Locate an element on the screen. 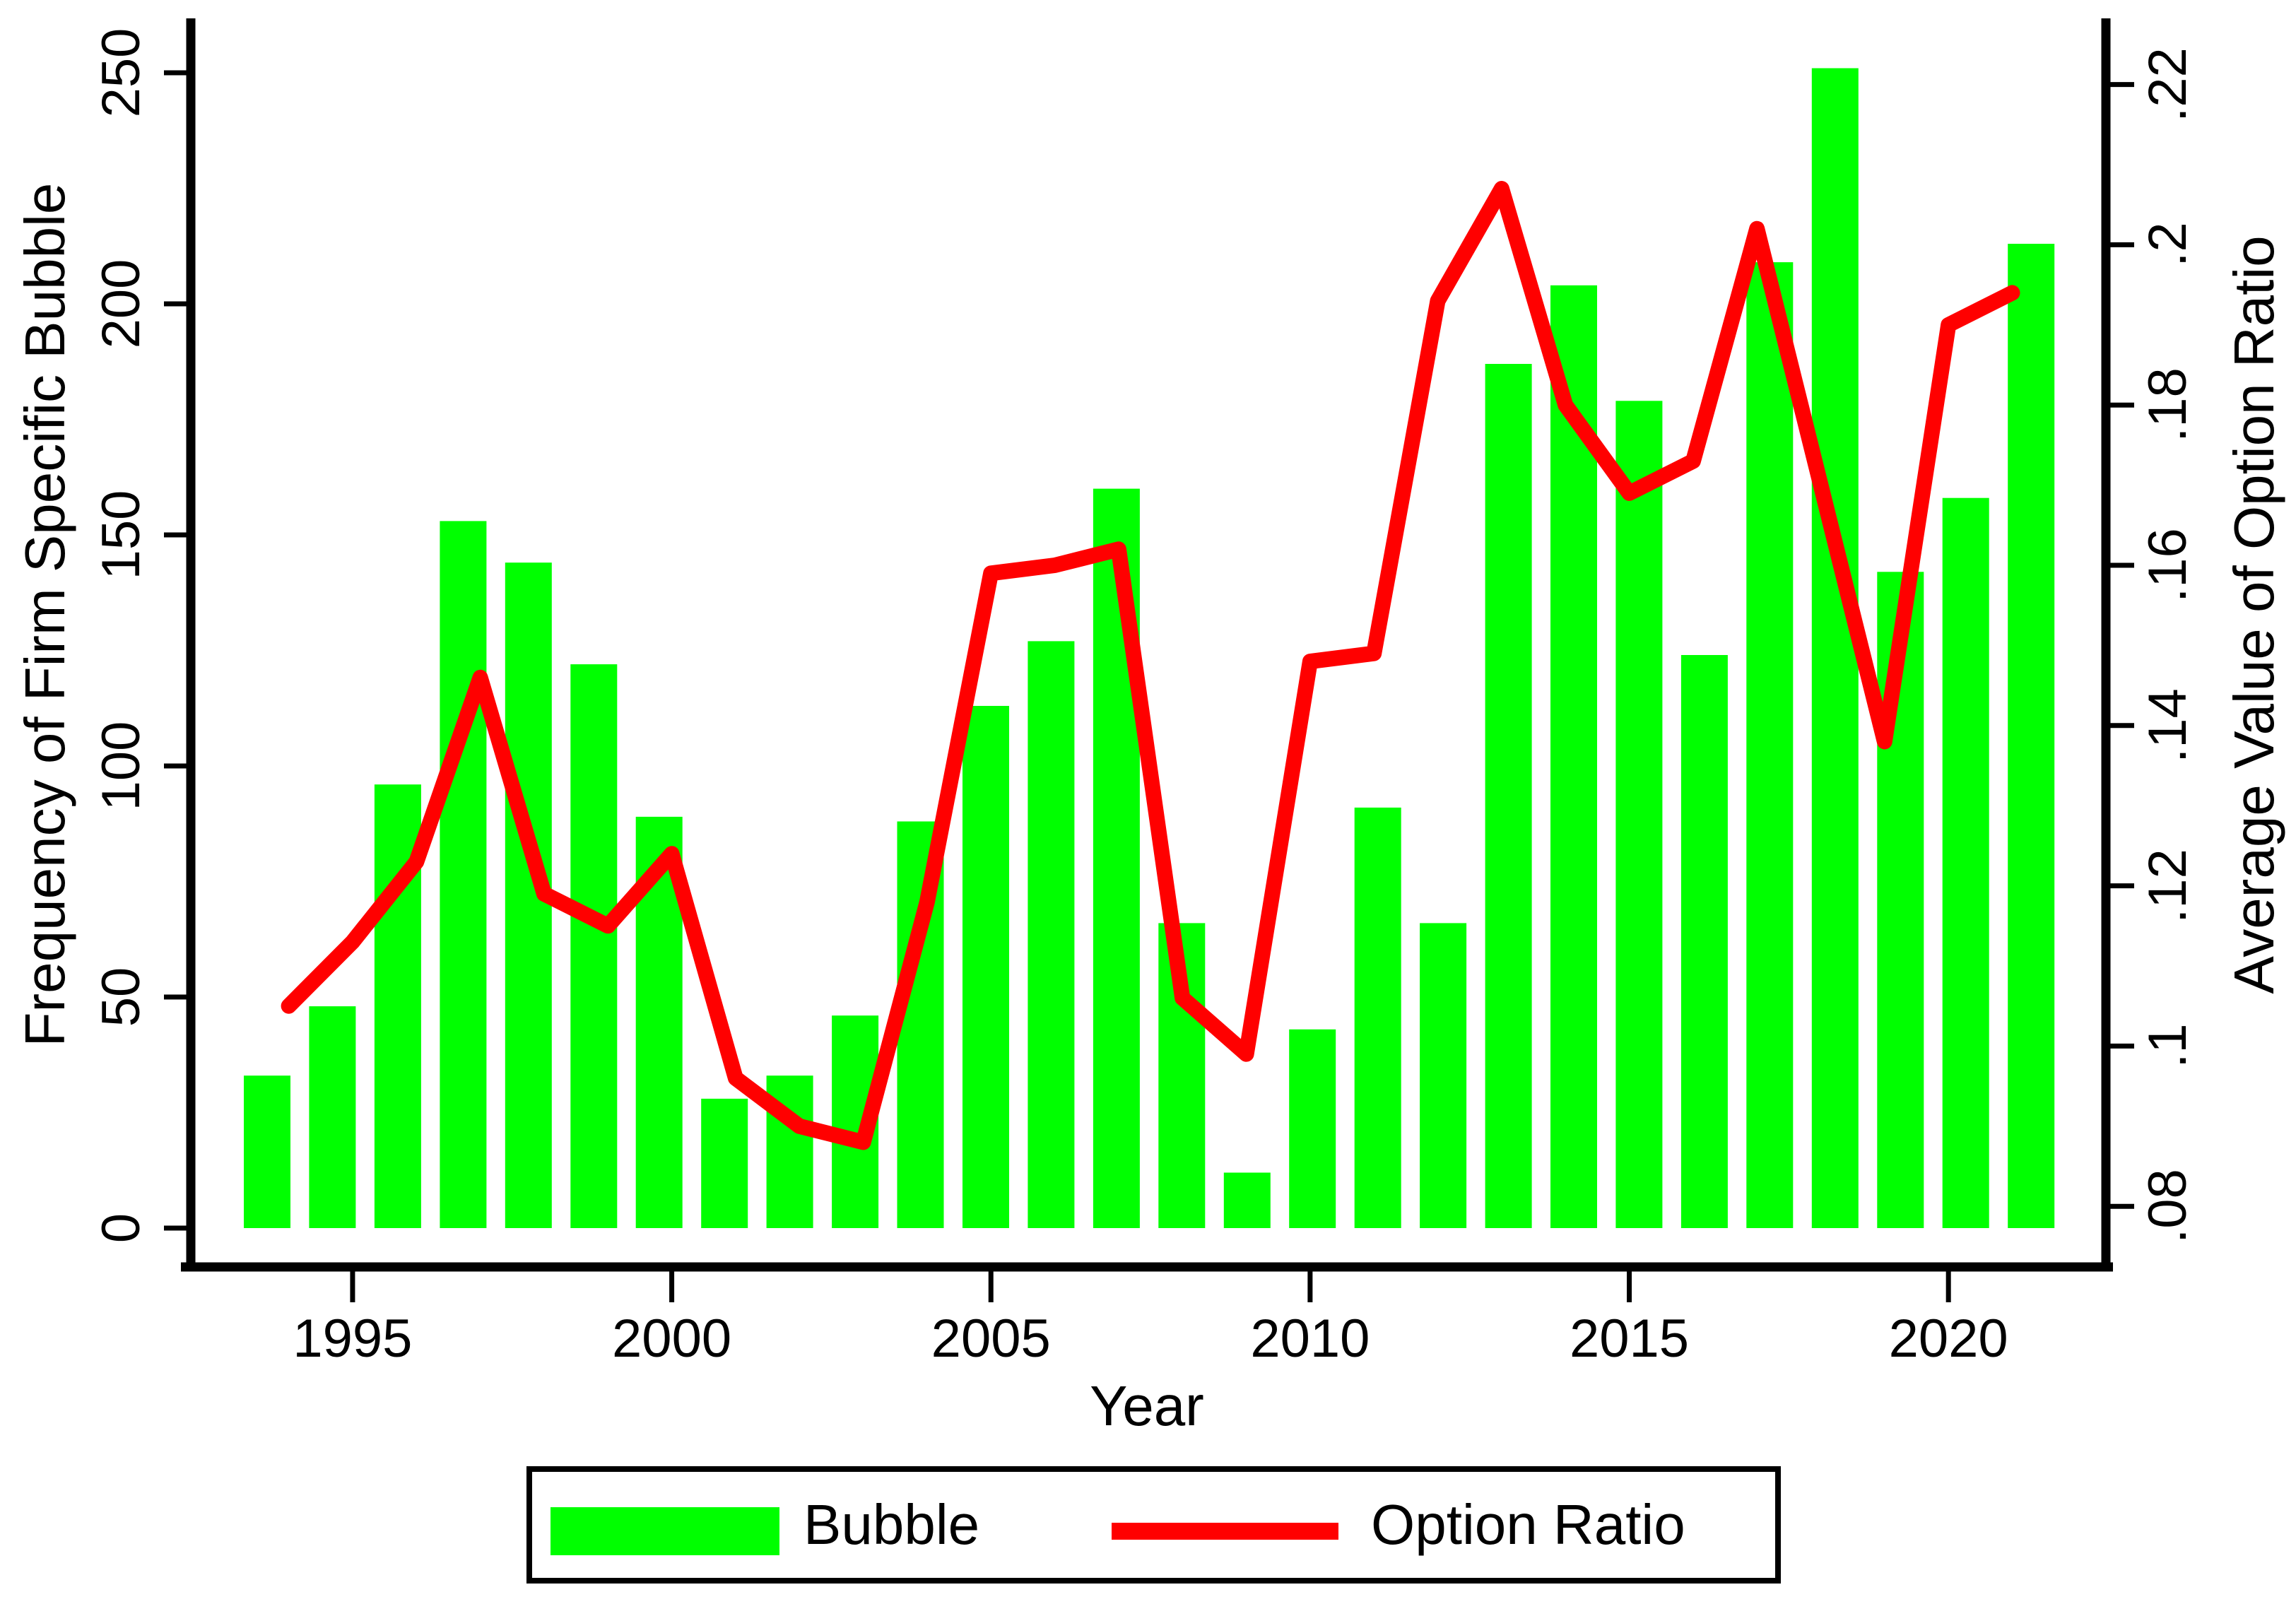 The width and height of the screenshot is (2296, 1604). bar-2013 is located at coordinates (1508, 796).